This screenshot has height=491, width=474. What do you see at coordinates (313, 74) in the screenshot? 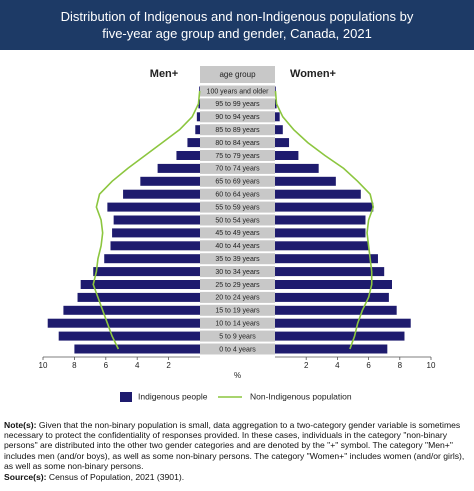
I see `right-label: Women+` at bounding box center [313, 74].